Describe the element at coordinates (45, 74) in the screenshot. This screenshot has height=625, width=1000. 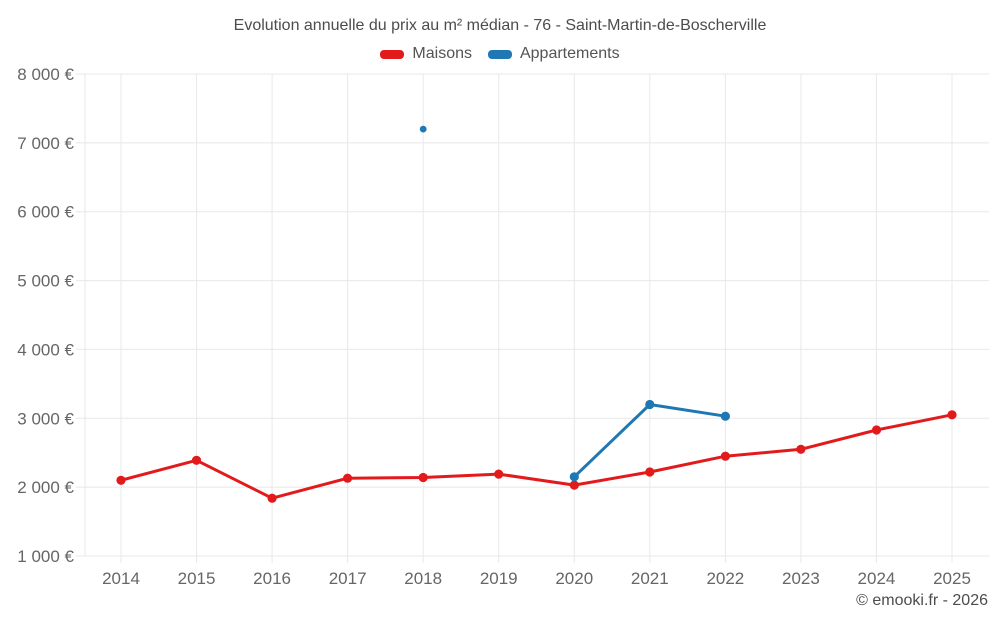
I see `y-tick-label: 8 000 €` at that location.